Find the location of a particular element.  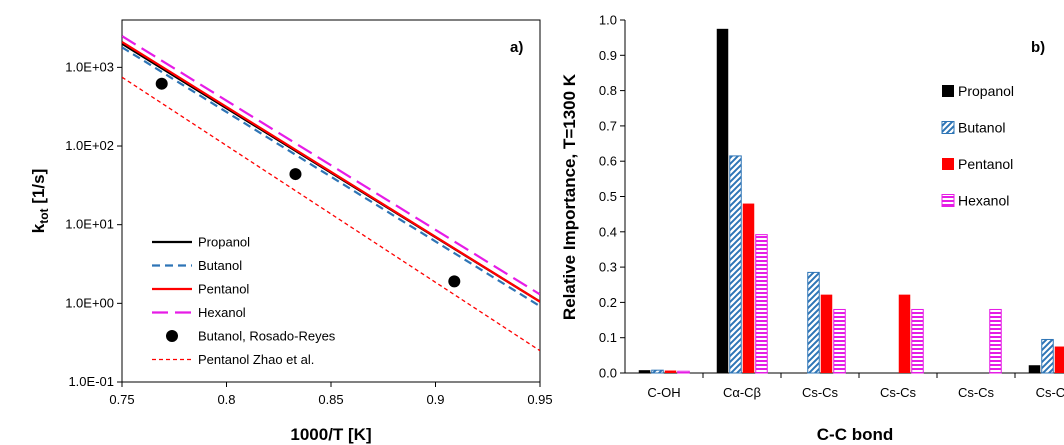

y-tick-label-b: 0.9 is located at coordinates (608, 55).